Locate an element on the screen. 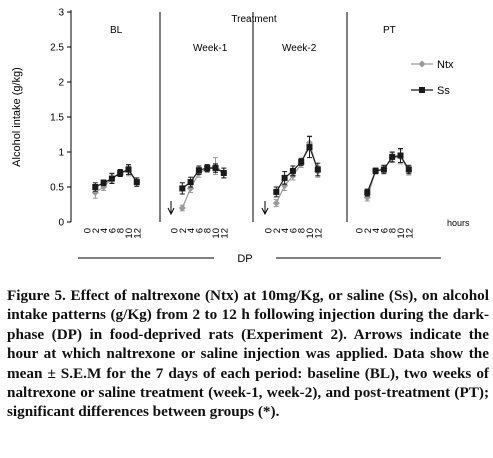  panel-label-week-1: Week-1 is located at coordinates (210, 48).